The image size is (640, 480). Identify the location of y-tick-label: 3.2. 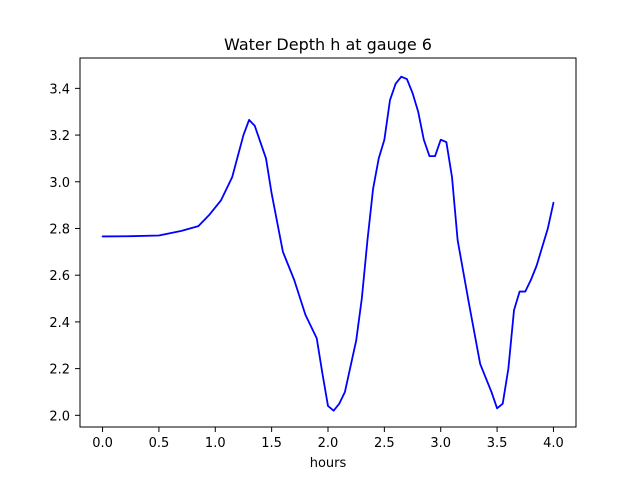
(59, 136).